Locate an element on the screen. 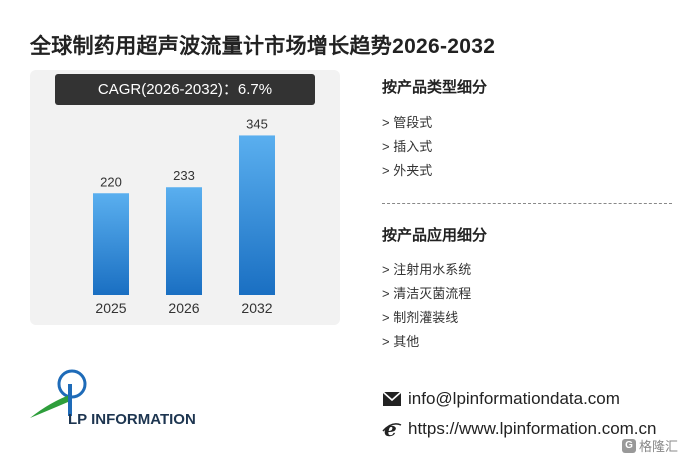  type-list: > 管段式 > 插入式 > 外夹式 is located at coordinates (407, 147).